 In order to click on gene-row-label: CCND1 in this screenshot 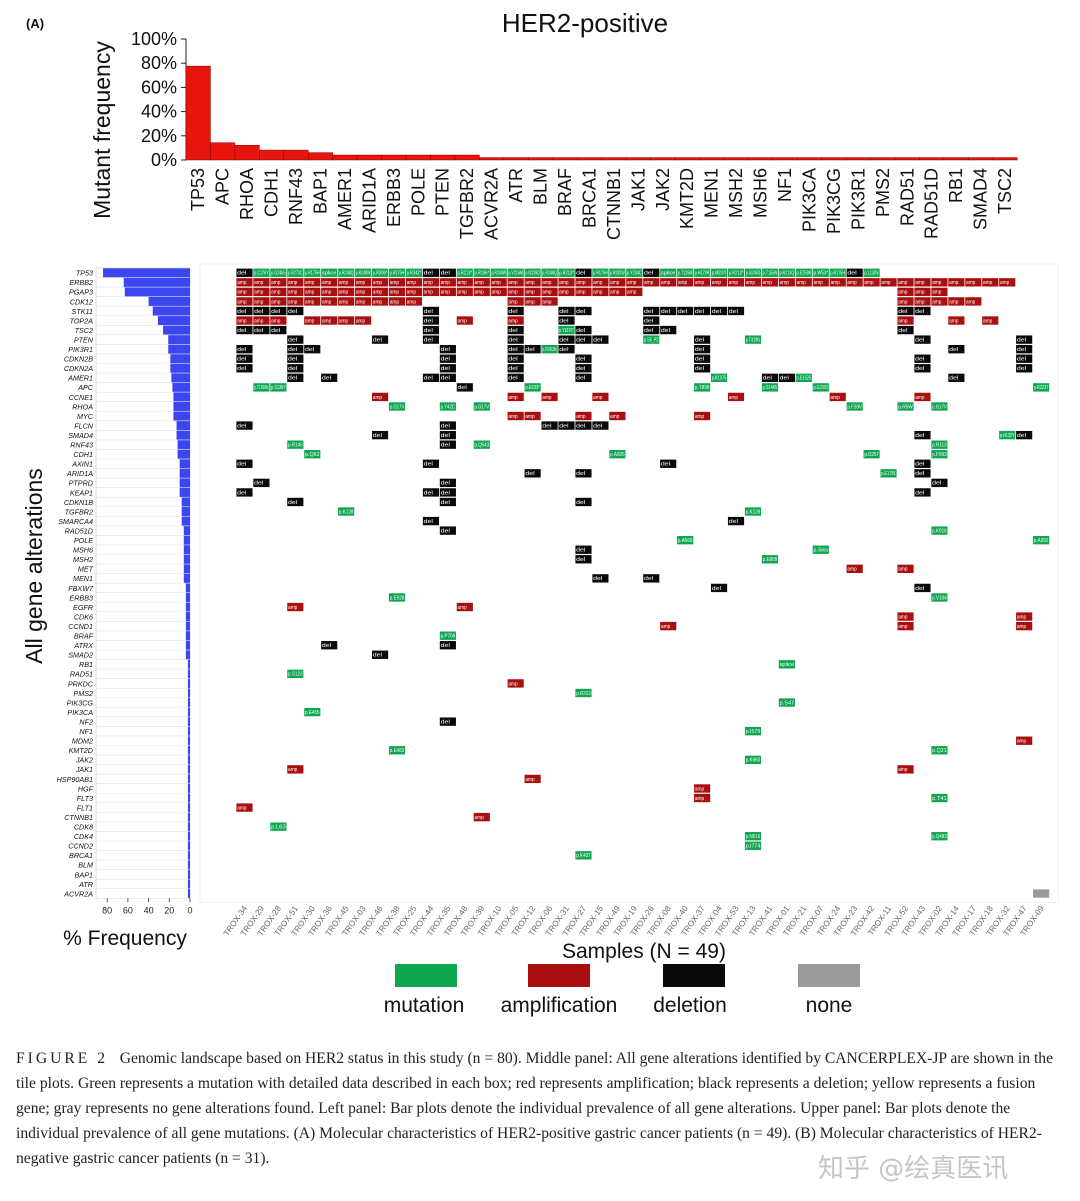, I will do `click(80, 626)`.